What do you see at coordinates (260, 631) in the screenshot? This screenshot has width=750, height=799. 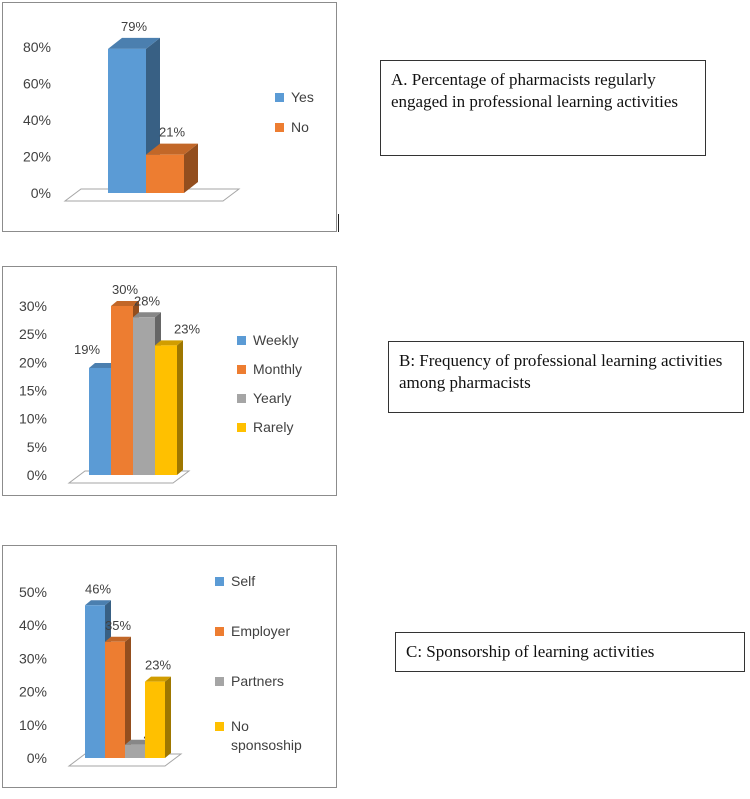 I see `legend-label: Employer` at bounding box center [260, 631].